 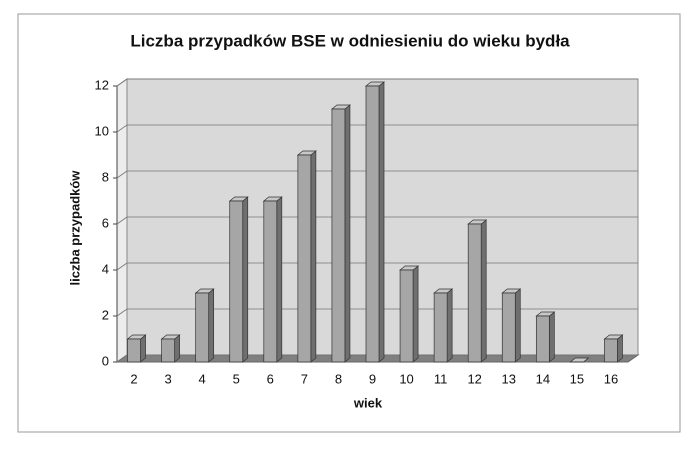 I want to click on y-tick-label: 10, so click(x=102, y=130).